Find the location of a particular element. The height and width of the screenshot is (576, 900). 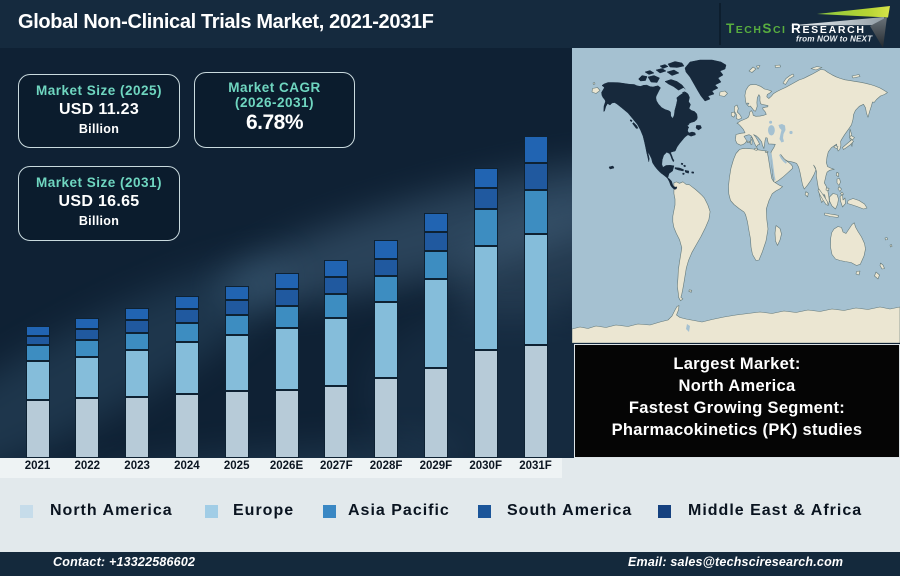

svg-text: TECHSCI is located at coordinates (756, 28).